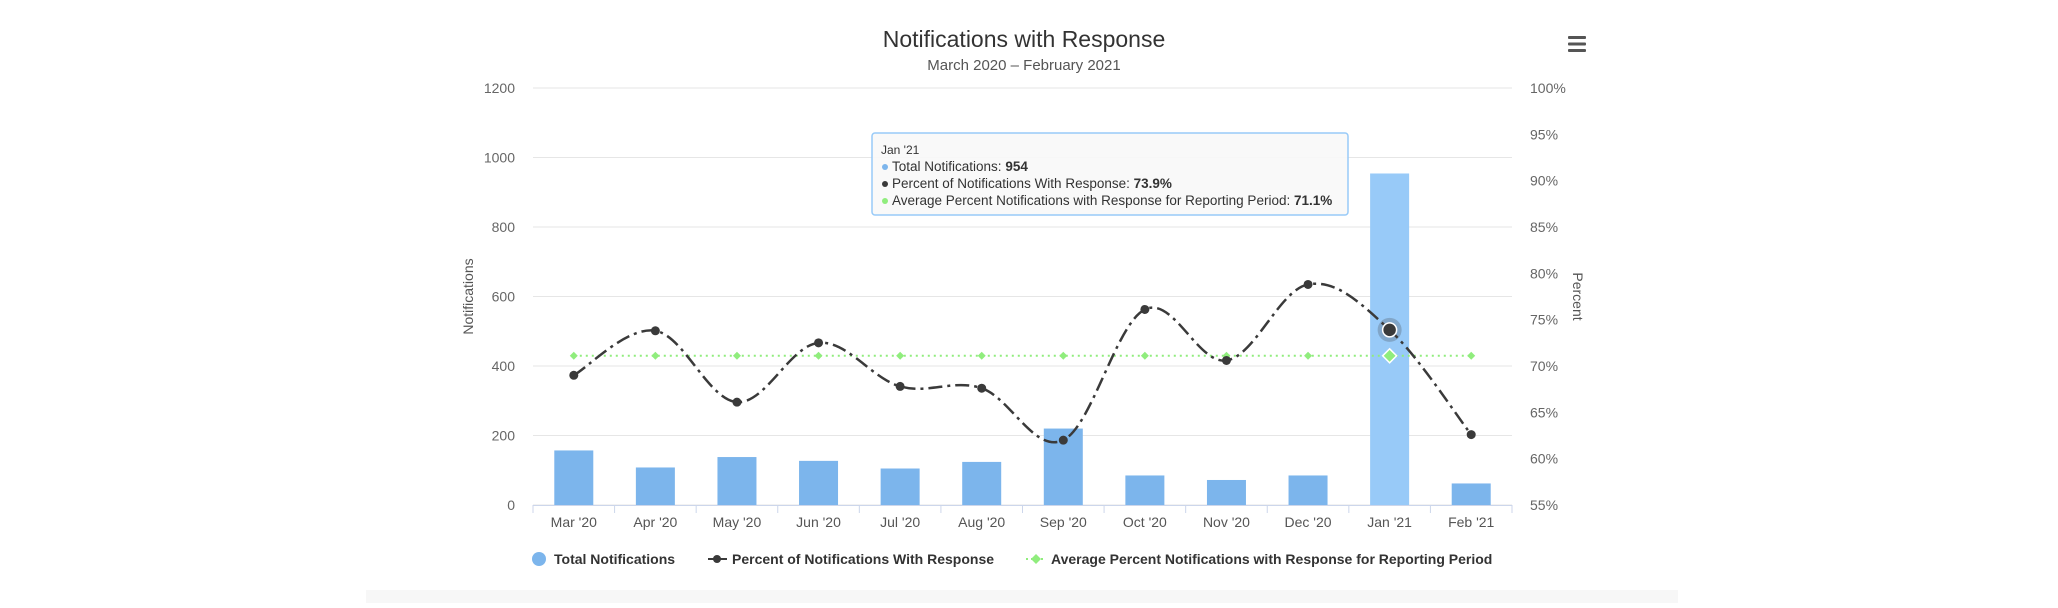 The height and width of the screenshot is (608, 2058). What do you see at coordinates (1145, 522) in the screenshot?
I see `x-tick-label: Oct '20` at bounding box center [1145, 522].